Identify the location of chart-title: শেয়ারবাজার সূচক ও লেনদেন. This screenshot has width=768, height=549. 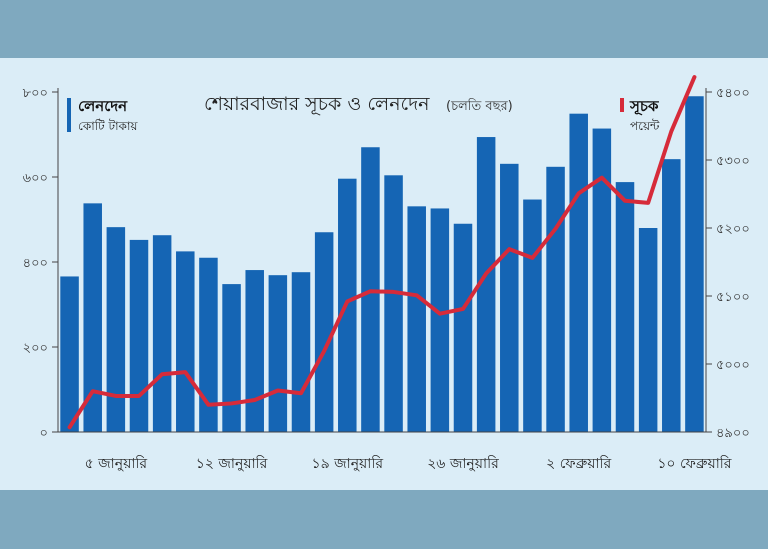
(317, 104).